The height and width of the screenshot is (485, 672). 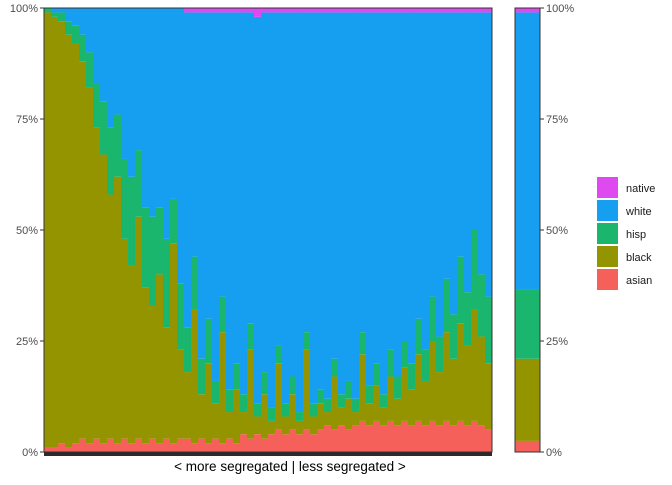 I want to click on legend-label-hisp: hisp, so click(x=636, y=235).